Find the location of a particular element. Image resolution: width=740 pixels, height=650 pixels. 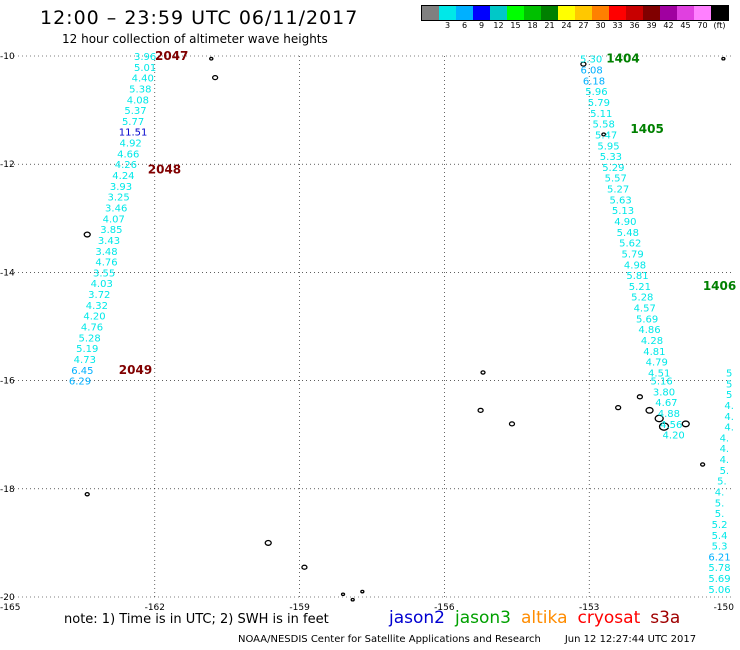

swh-value: 5.16 is located at coordinates (661, 382).